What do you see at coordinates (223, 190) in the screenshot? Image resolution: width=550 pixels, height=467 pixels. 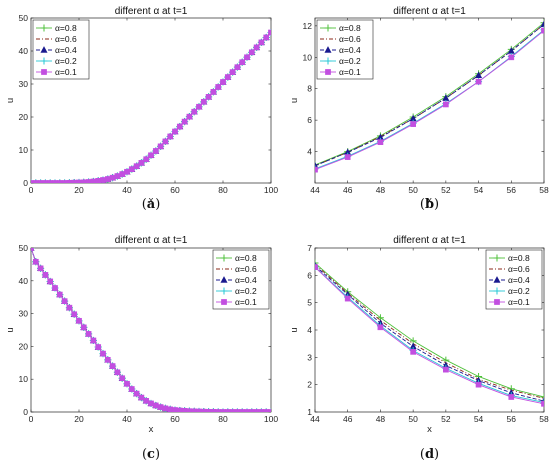 I see `x-tick-label: 80` at bounding box center [223, 190].